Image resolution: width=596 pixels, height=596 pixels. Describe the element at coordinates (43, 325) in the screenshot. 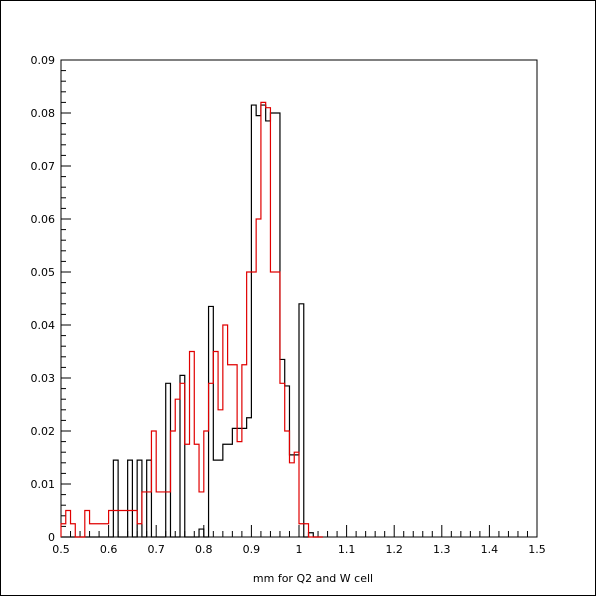

I see `y-tick-label: 0.04` at that location.